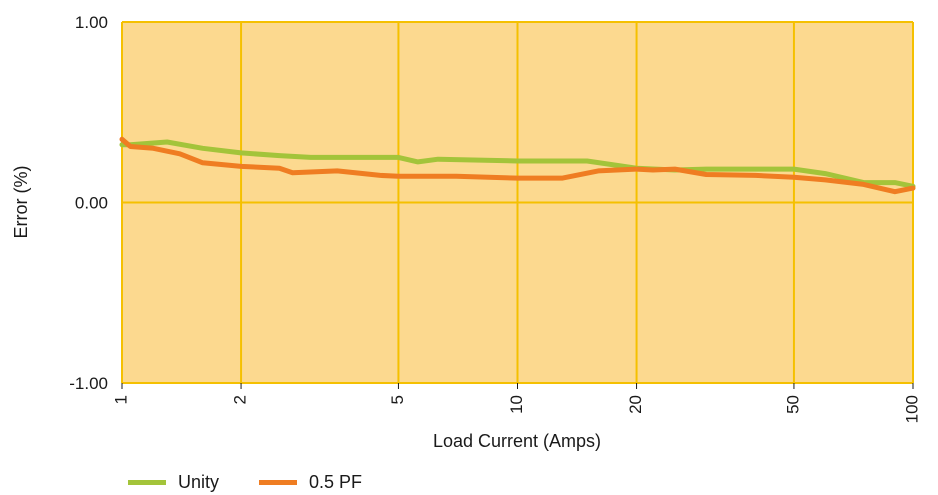 This screenshot has height=495, width=938. Describe the element at coordinates (245, 482) in the screenshot. I see `legend: Unity 0.5 PF` at that location.